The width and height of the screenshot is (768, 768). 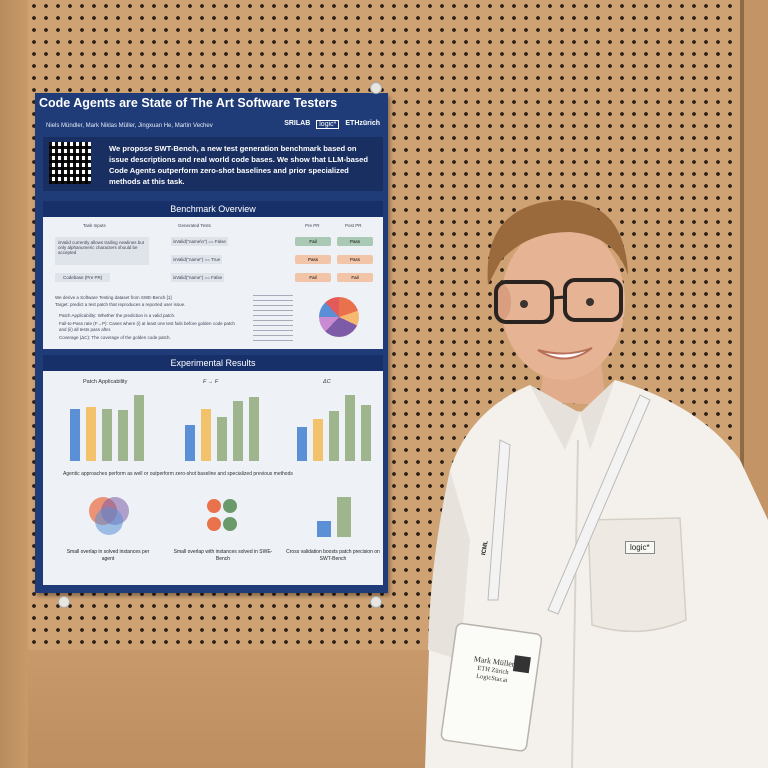 What do you see at coordinates (228, 515) in the screenshot?
I see `venn-diagram-swebench` at bounding box center [228, 515].